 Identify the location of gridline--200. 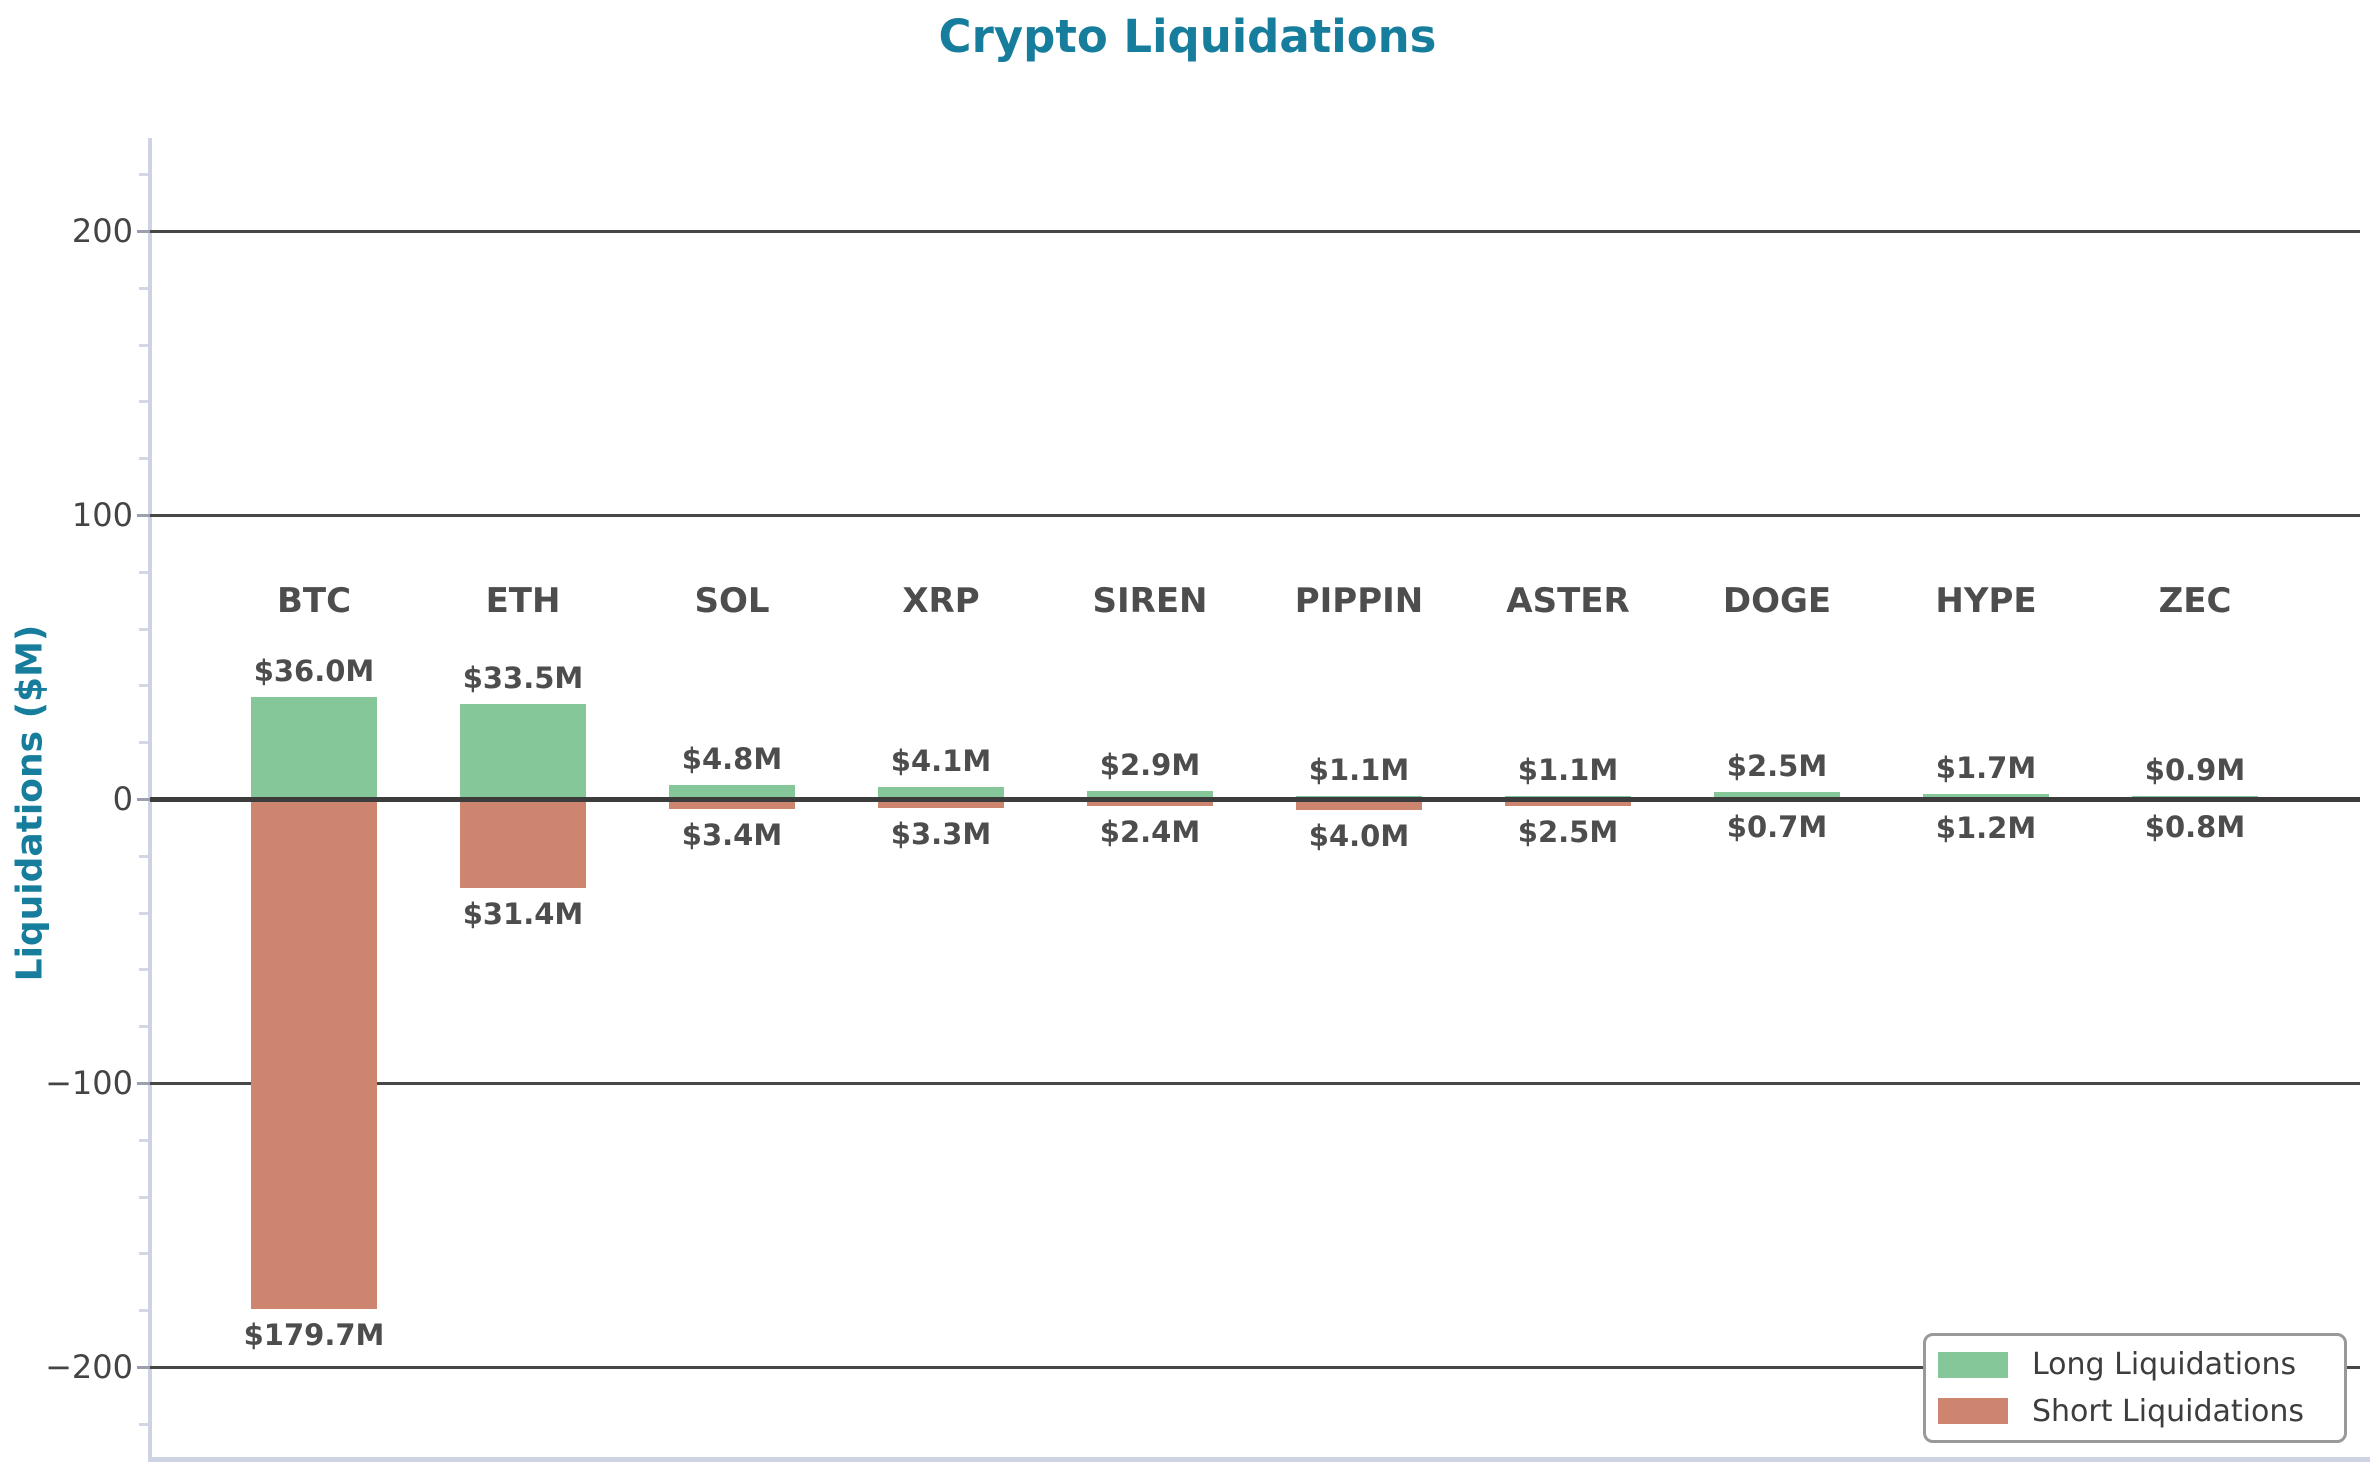
(1255, 1367).